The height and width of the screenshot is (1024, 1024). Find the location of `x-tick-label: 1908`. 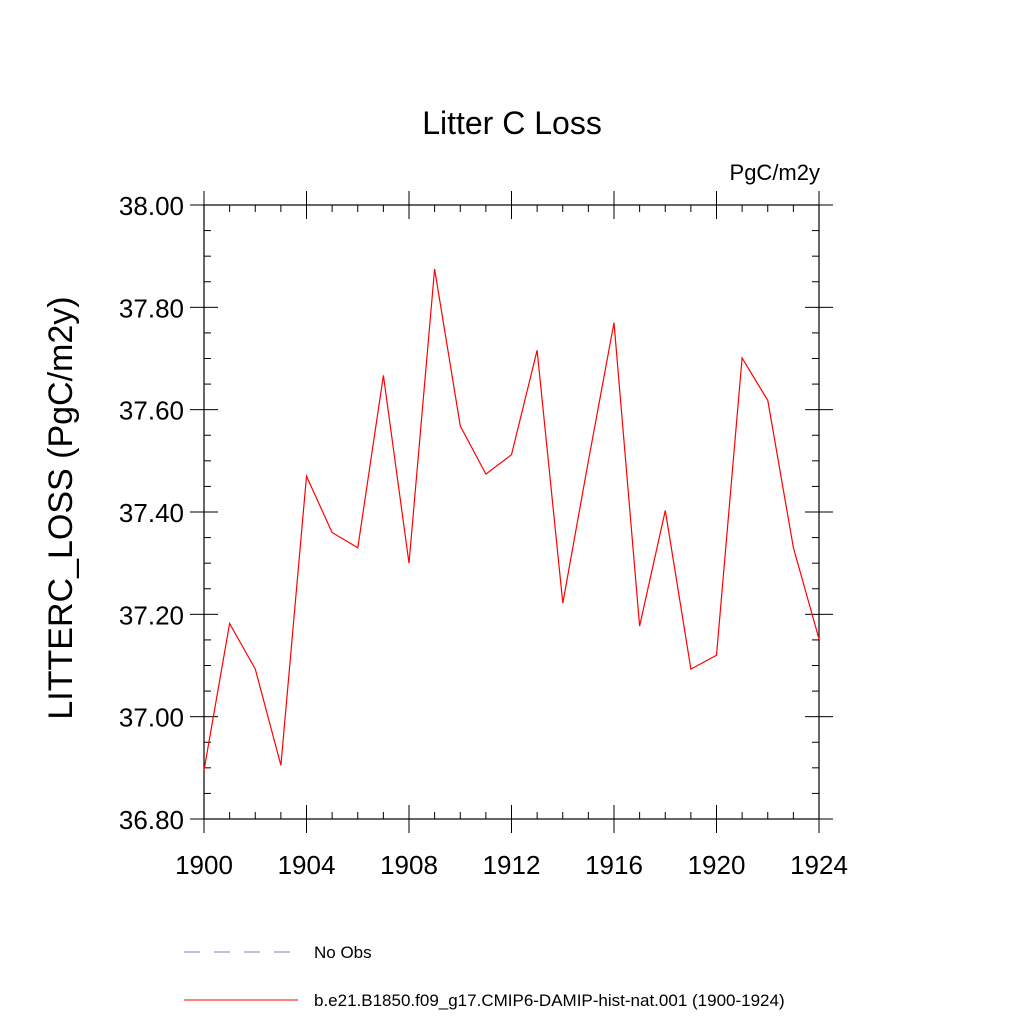

x-tick-label: 1908 is located at coordinates (409, 865).